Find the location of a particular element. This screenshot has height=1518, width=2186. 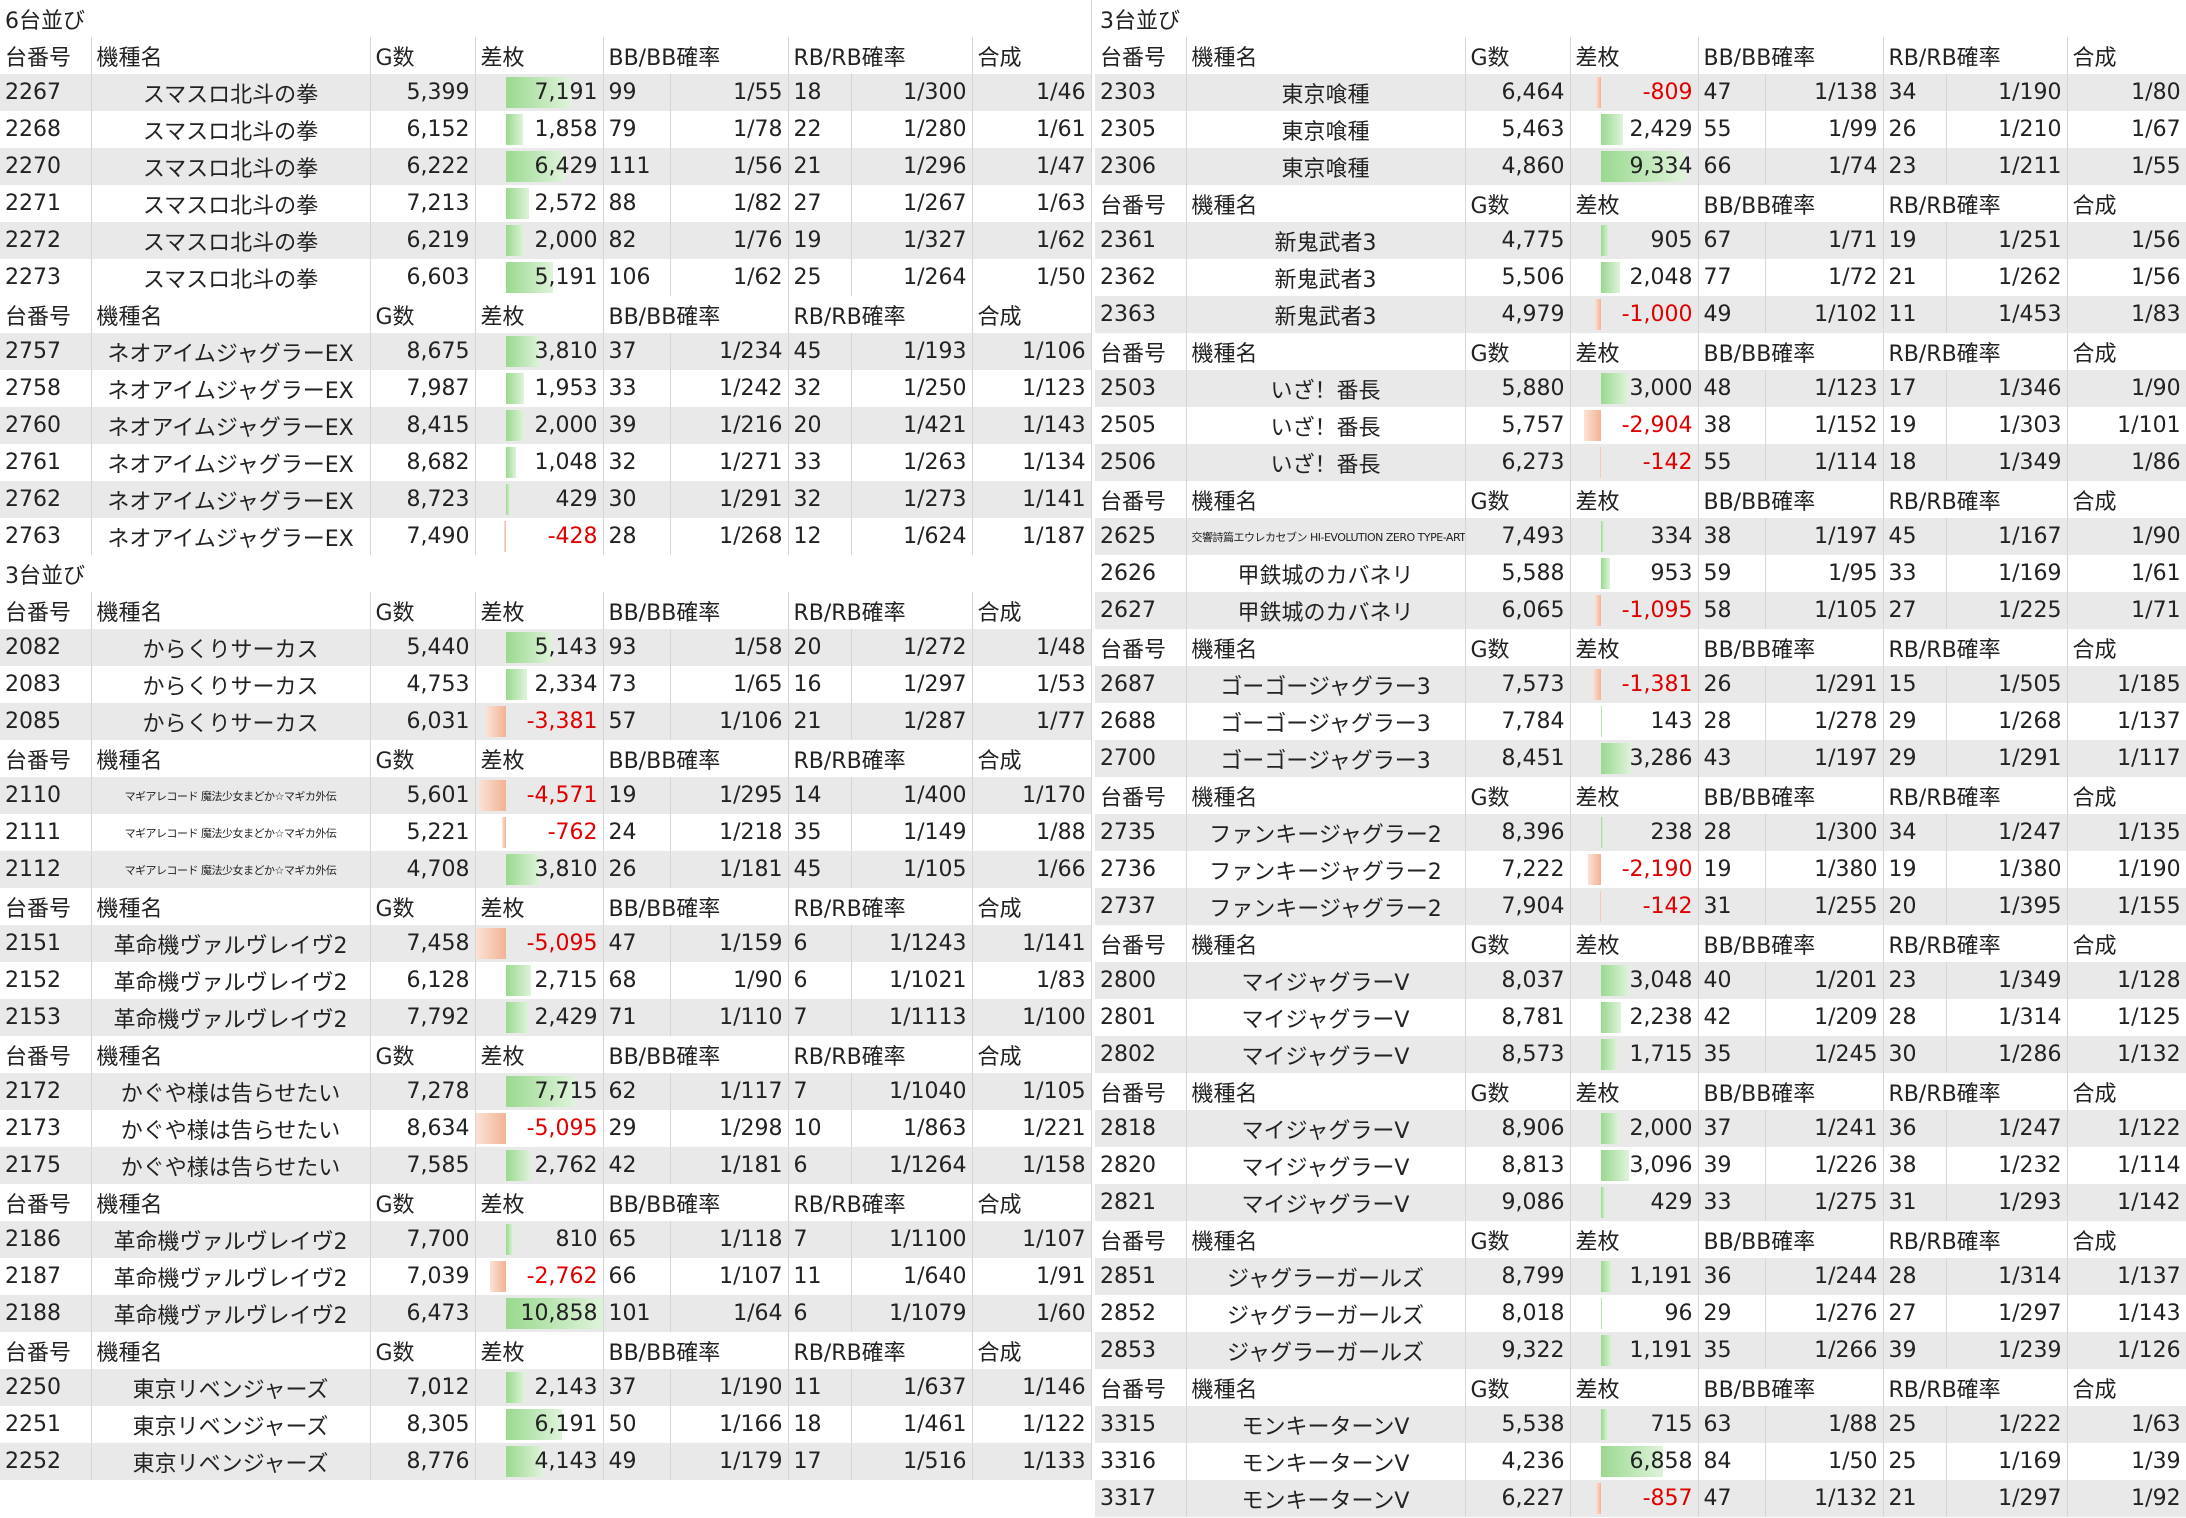

cell: 2,000 is located at coordinates (539, 425).